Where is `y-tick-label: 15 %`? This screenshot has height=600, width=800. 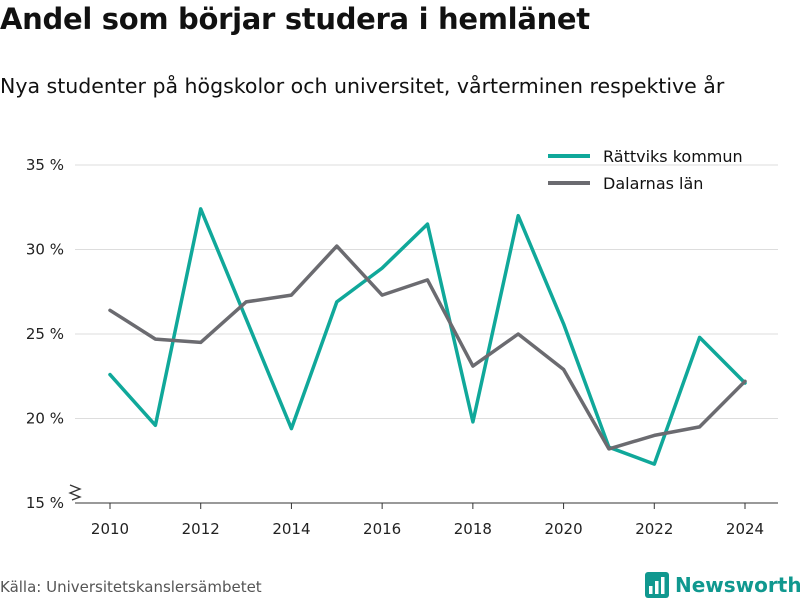 y-tick-label: 15 % is located at coordinates (45, 503).